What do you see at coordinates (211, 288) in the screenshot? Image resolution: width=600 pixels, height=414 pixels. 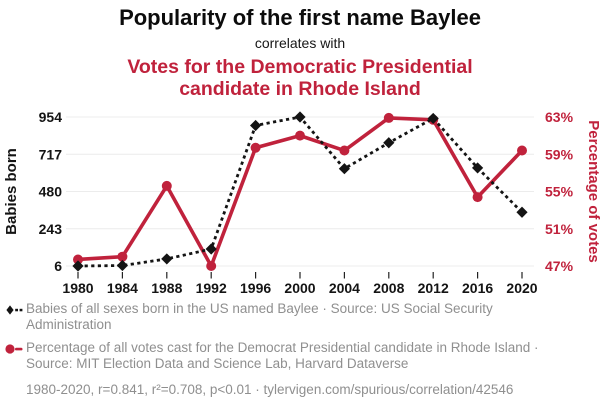 I see `x-axis-tick-label: 1992` at bounding box center [211, 288].